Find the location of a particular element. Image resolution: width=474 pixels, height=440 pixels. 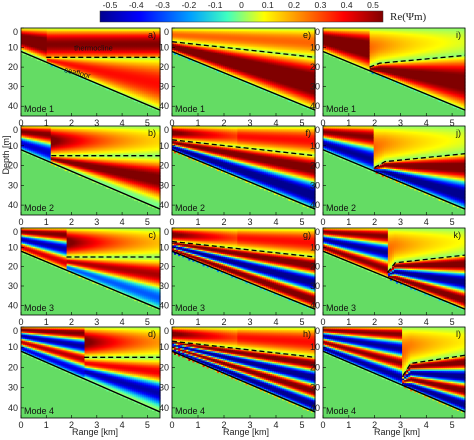

thermocline-annotation: thermocline is located at coordinates (93, 47).